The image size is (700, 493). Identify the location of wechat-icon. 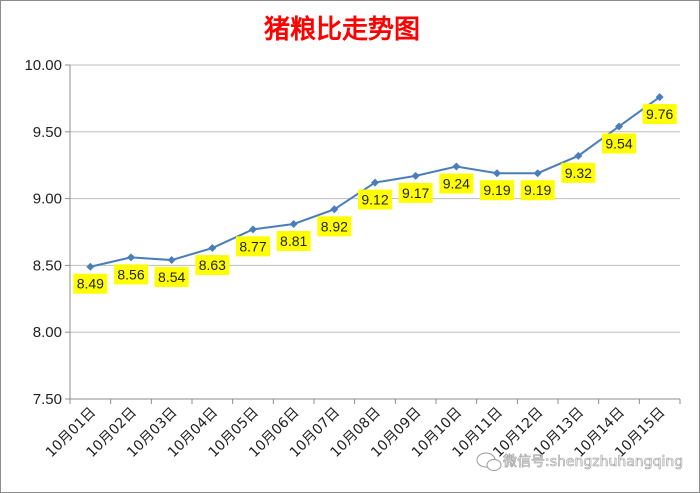
(489, 461).